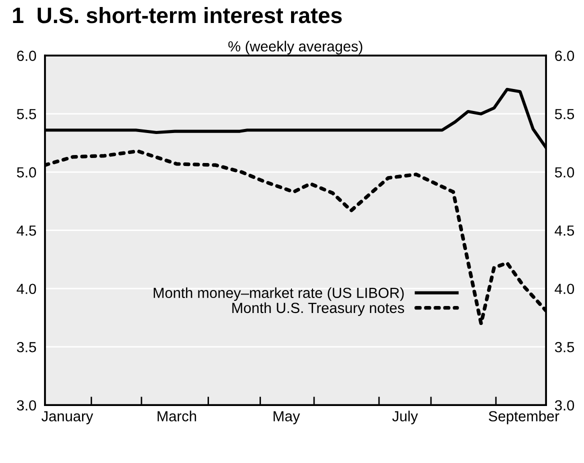  I want to click on y2-tick-label: 3.0, so click(564, 405).